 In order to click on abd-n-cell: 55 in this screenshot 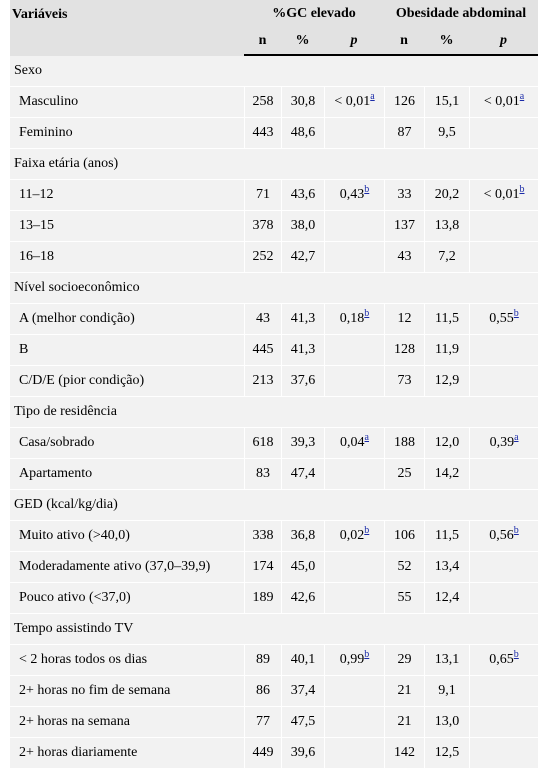, I will do `click(404, 598)`.